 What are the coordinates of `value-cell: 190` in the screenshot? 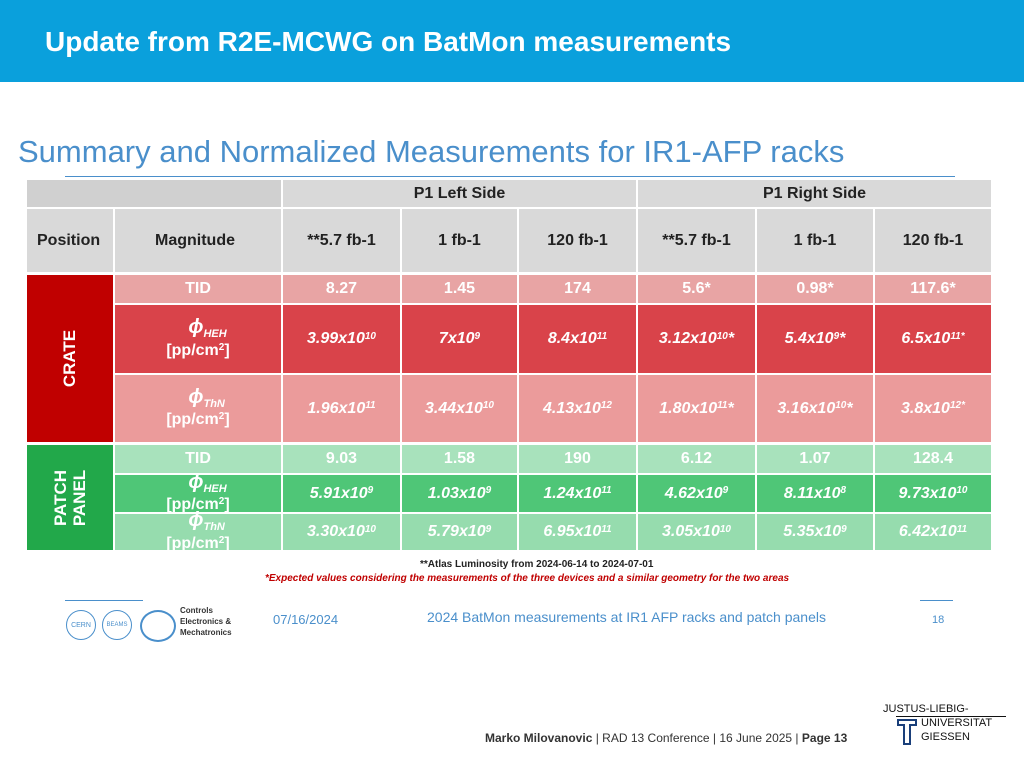 It's located at (577, 459).